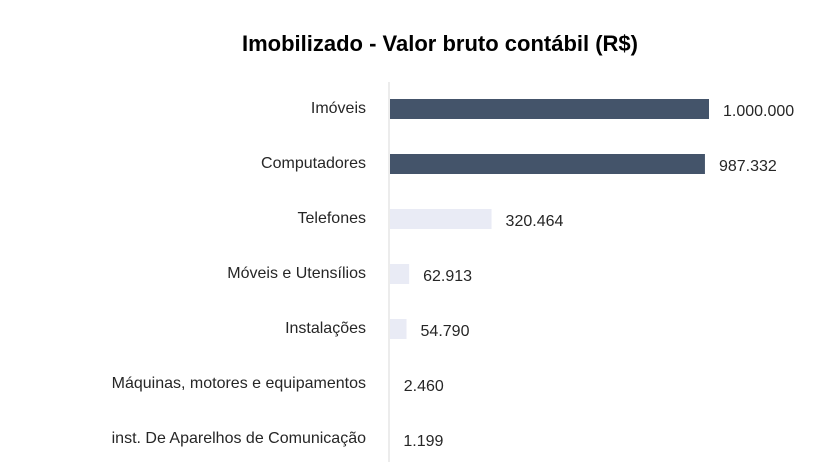 The image size is (832, 463). I want to click on y-tick-label: Móveis e Utensílios, so click(296, 273).